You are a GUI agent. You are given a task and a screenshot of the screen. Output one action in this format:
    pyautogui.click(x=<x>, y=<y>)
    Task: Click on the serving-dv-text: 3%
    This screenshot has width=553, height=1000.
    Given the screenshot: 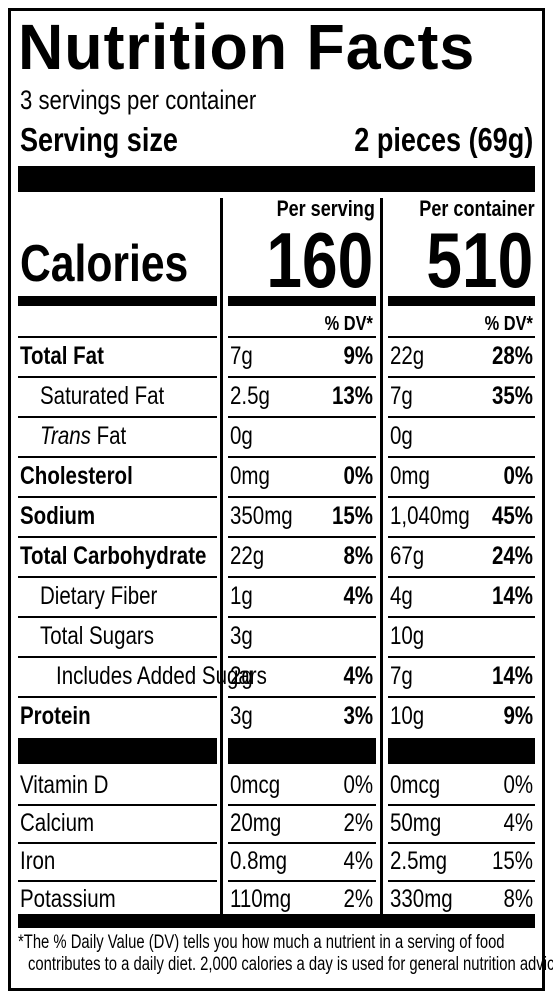 What is the action you would take?
    pyautogui.click(x=358, y=716)
    